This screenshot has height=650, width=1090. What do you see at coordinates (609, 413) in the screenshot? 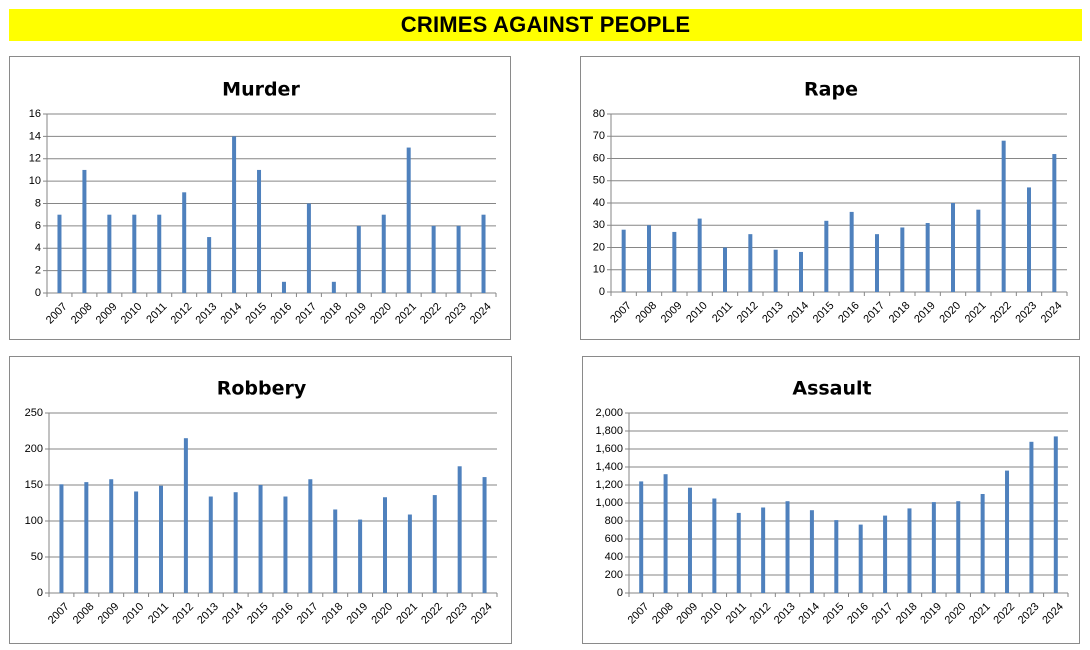
I see `y-tick-label: 2,000` at bounding box center [609, 413].